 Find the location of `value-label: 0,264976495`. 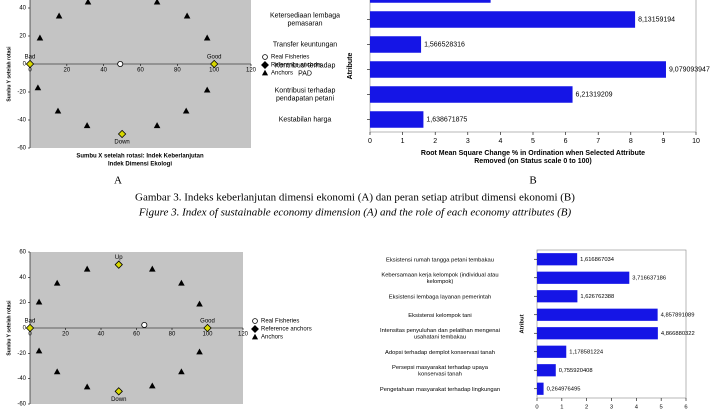

value-label: 0,264976495 is located at coordinates (564, 389).